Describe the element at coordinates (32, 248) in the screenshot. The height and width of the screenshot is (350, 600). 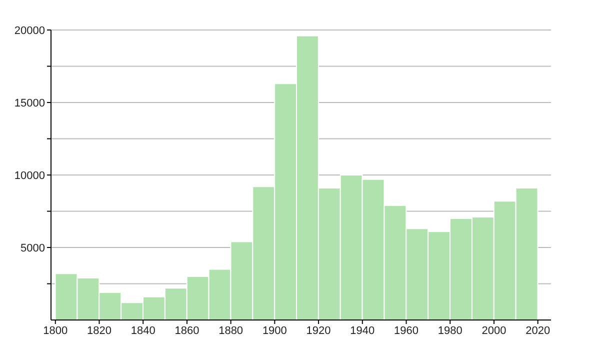
I see `y-tick-label: 5000` at that location.